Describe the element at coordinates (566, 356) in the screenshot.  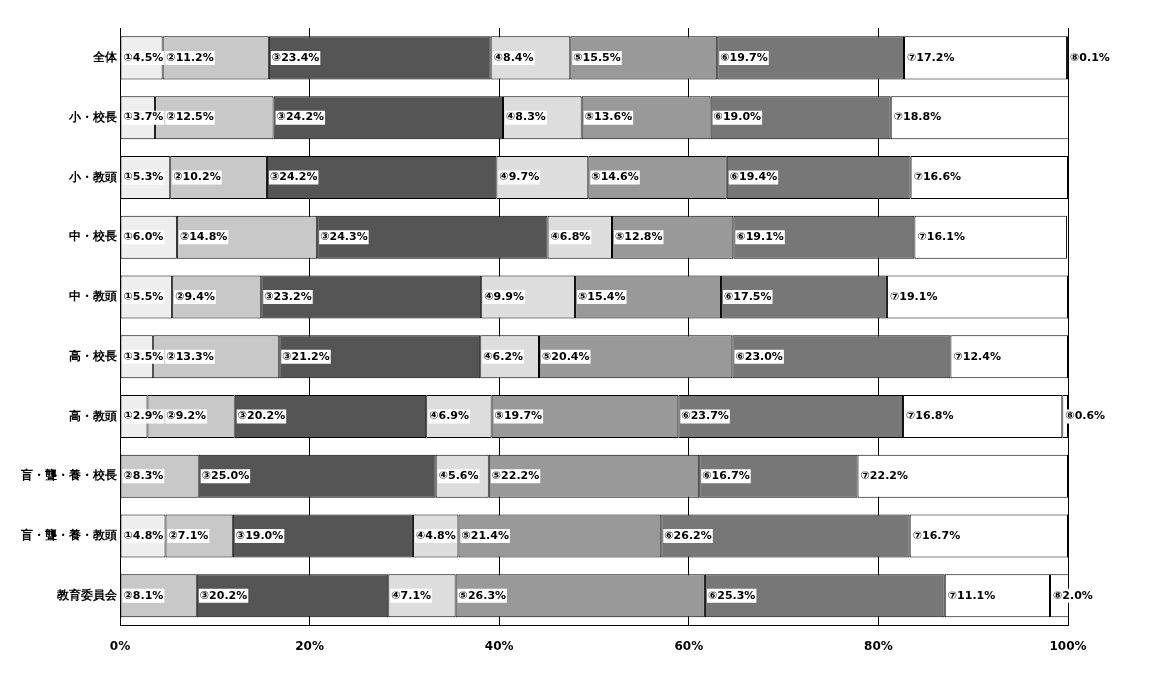
I see `data-label: ⑤20.4%` at that location.